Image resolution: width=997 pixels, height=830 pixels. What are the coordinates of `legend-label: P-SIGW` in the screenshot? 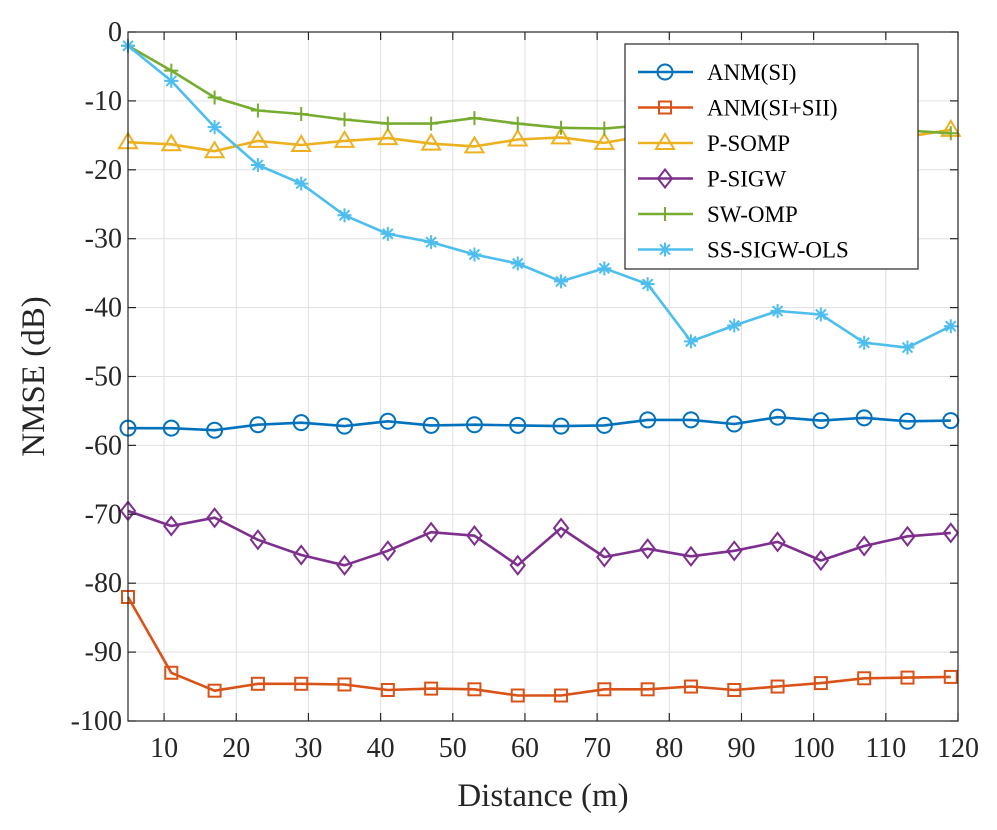 It's located at (747, 179).